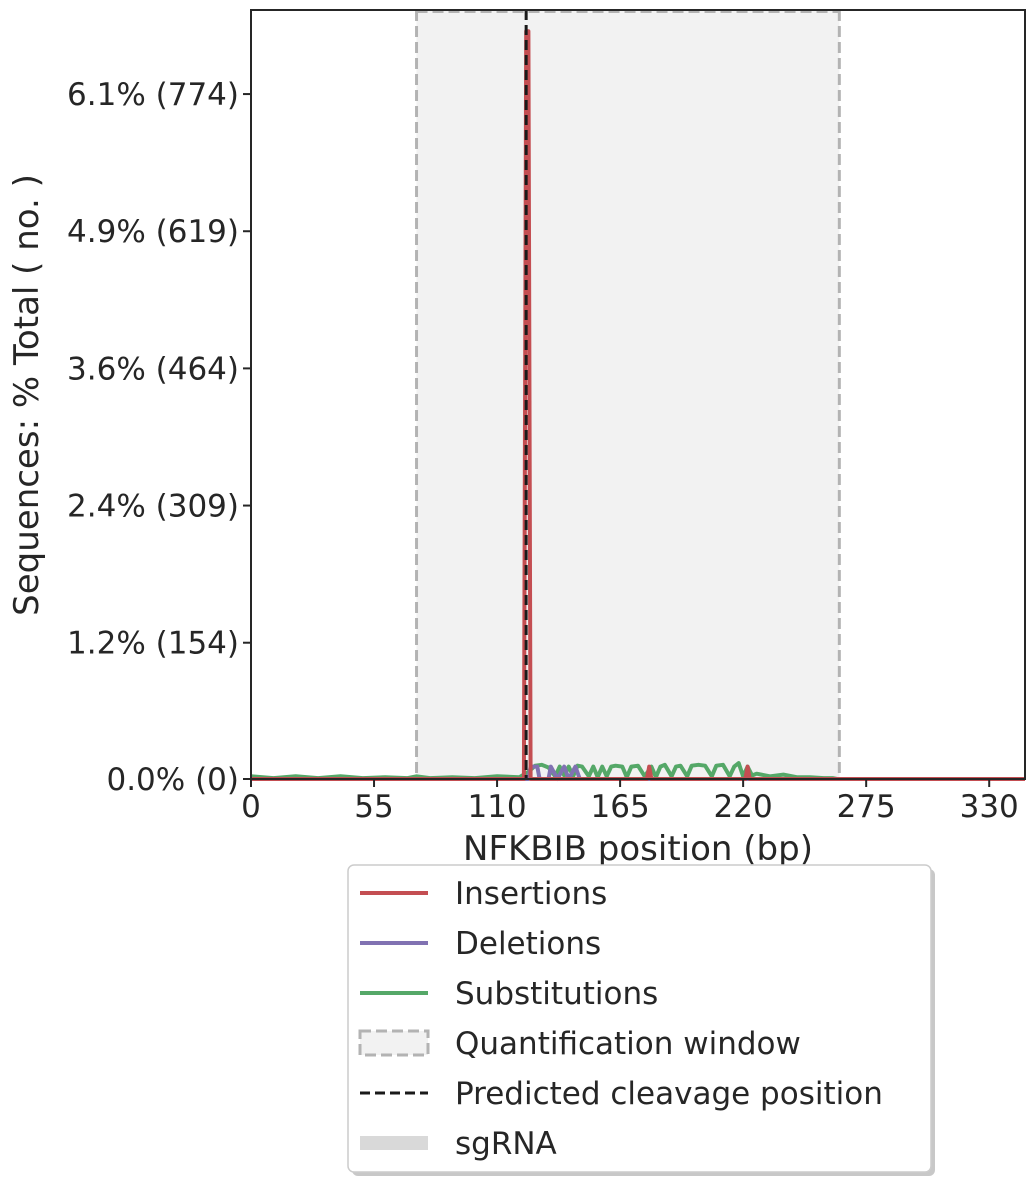 The image size is (1036, 1183). What do you see at coordinates (628, 1044) in the screenshot?
I see `legend-label: Quantification window` at bounding box center [628, 1044].